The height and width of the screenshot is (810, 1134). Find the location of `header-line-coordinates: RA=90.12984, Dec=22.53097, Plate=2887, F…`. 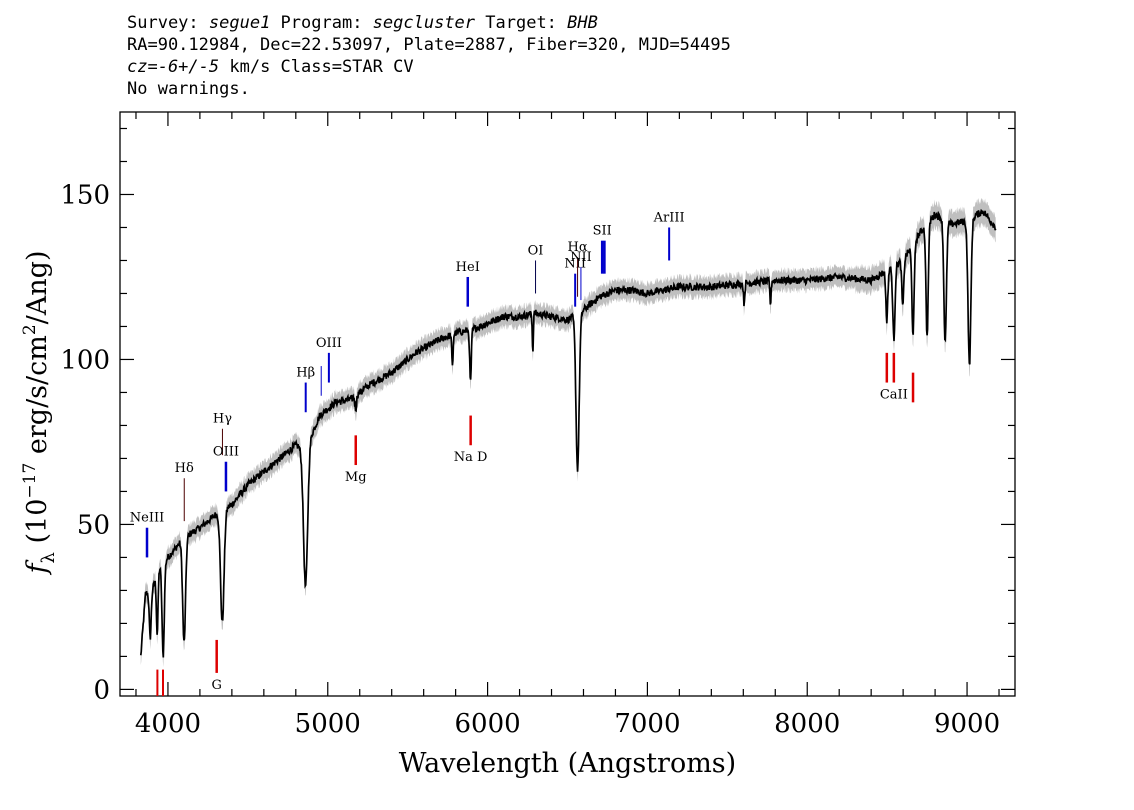

header-line-coordinates: RA=90.12984, Dec=22.53097, Plate=2887, F… is located at coordinates (429, 45).